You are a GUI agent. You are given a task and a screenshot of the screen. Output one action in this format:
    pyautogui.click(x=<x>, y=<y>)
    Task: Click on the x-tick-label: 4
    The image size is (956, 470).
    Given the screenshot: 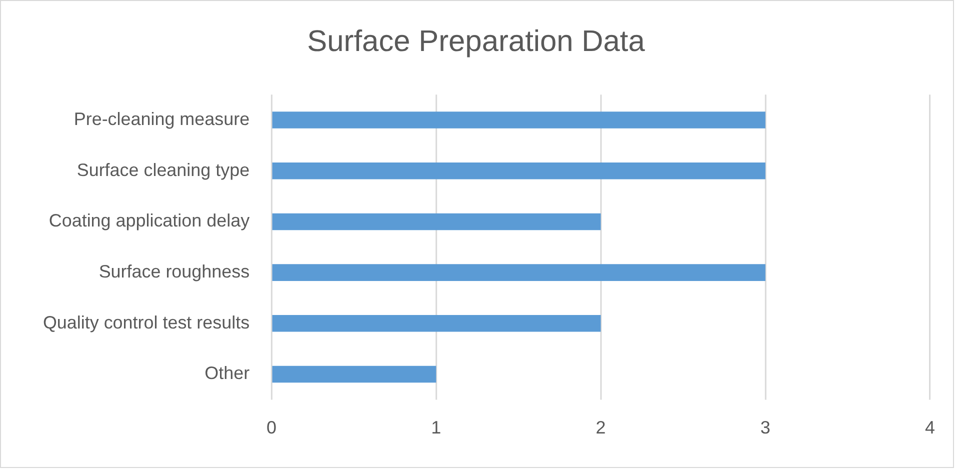 What is the action you would take?
    pyautogui.click(x=930, y=427)
    